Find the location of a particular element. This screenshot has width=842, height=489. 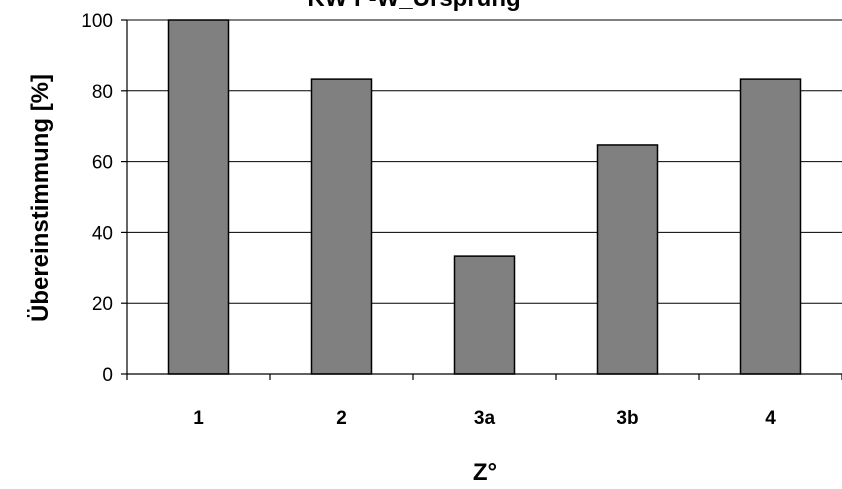

bar-3a is located at coordinates (484, 315).